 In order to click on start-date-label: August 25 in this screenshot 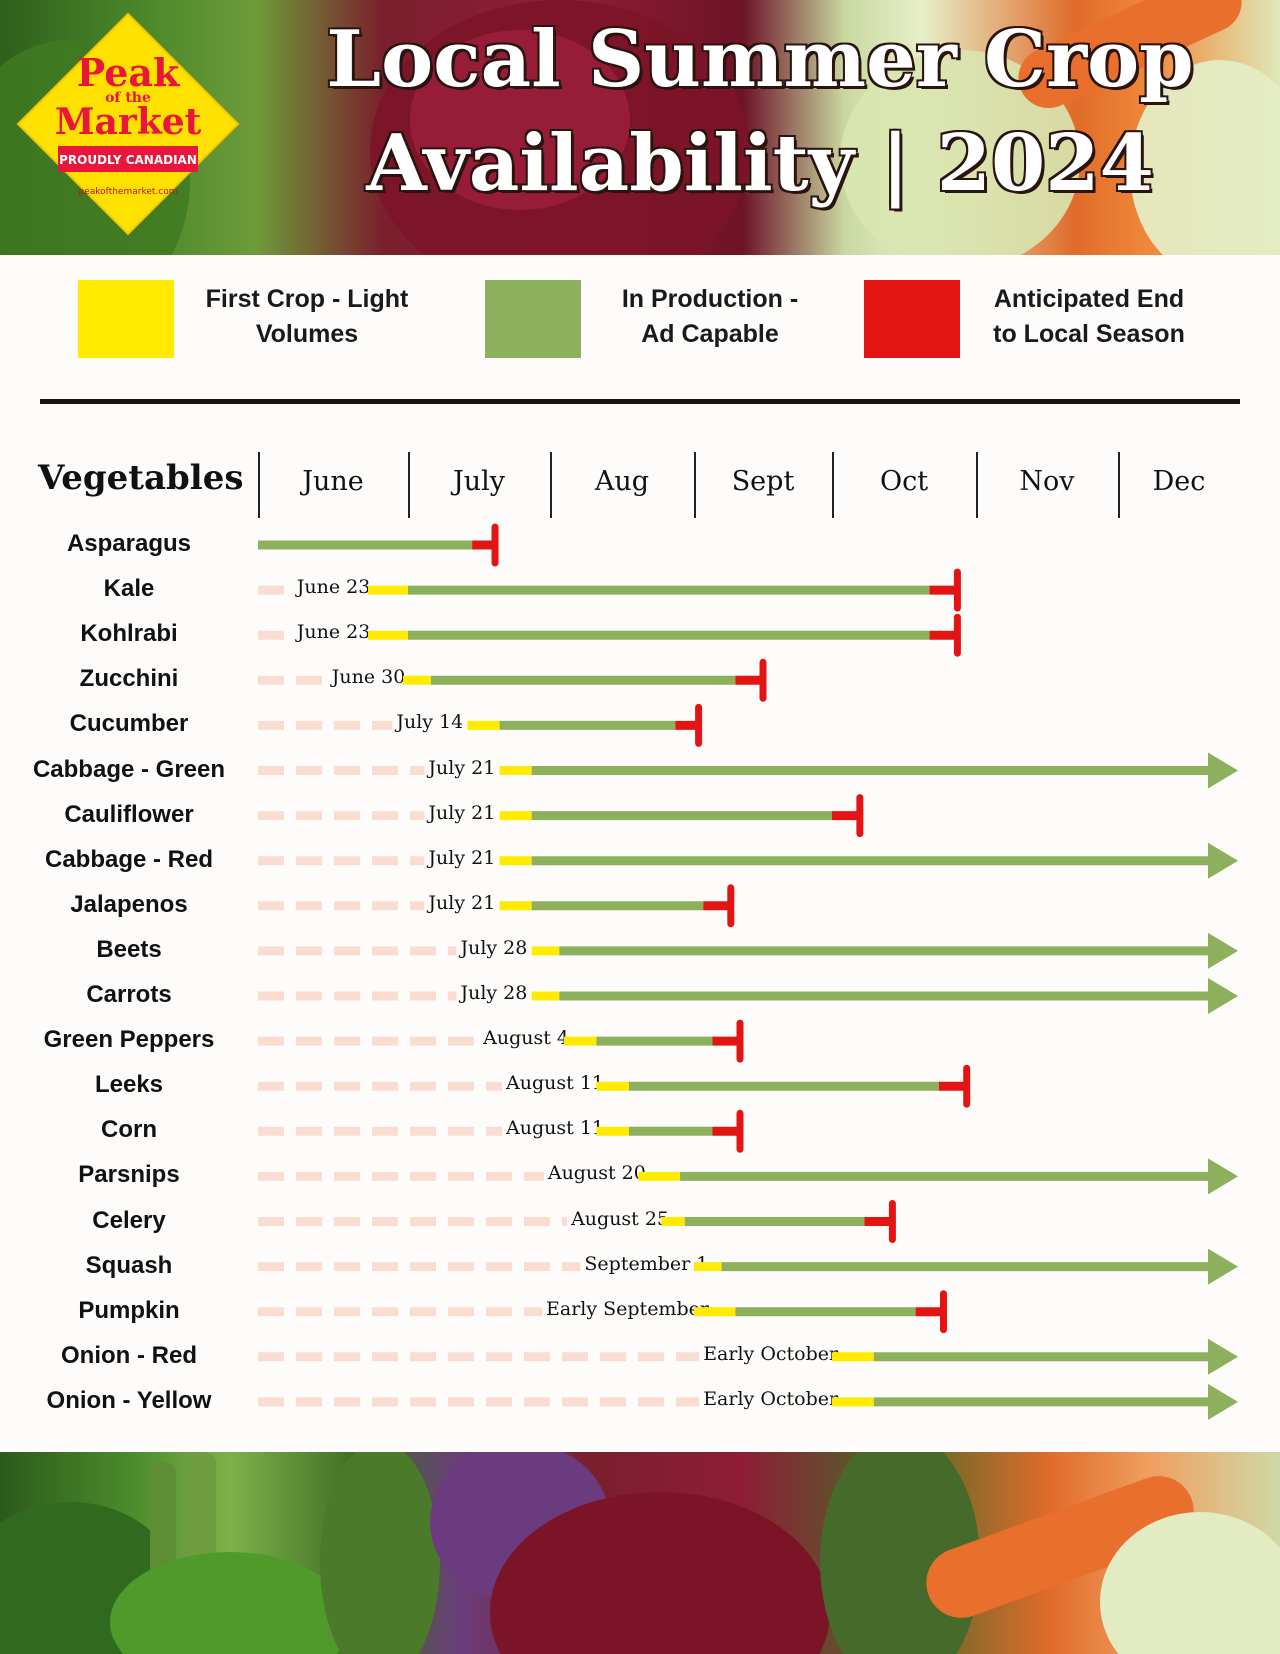, I will do `click(620, 1218)`.